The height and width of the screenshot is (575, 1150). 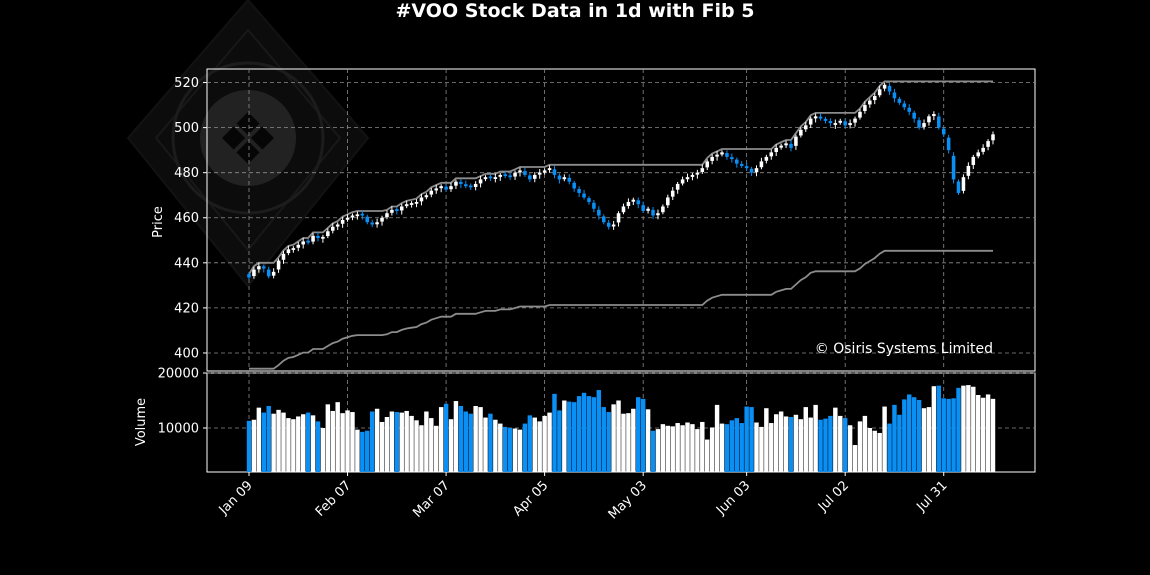 What do you see at coordinates (733, 498) in the screenshot?
I see `x-tick-label: Jun 03` at bounding box center [733, 498].